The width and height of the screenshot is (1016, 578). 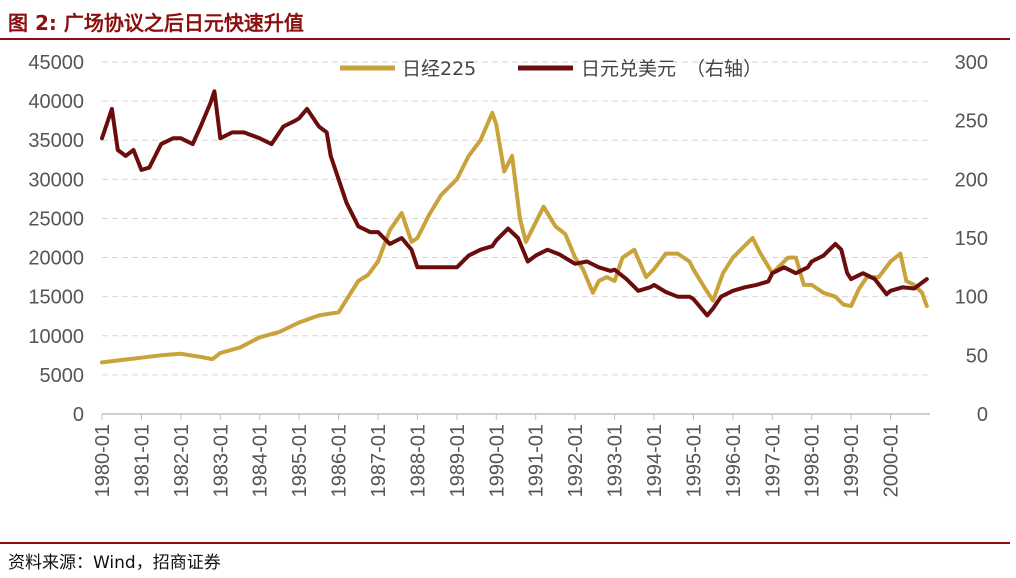 I want to click on x-tick-label: 1980-01, so click(x=103, y=460).